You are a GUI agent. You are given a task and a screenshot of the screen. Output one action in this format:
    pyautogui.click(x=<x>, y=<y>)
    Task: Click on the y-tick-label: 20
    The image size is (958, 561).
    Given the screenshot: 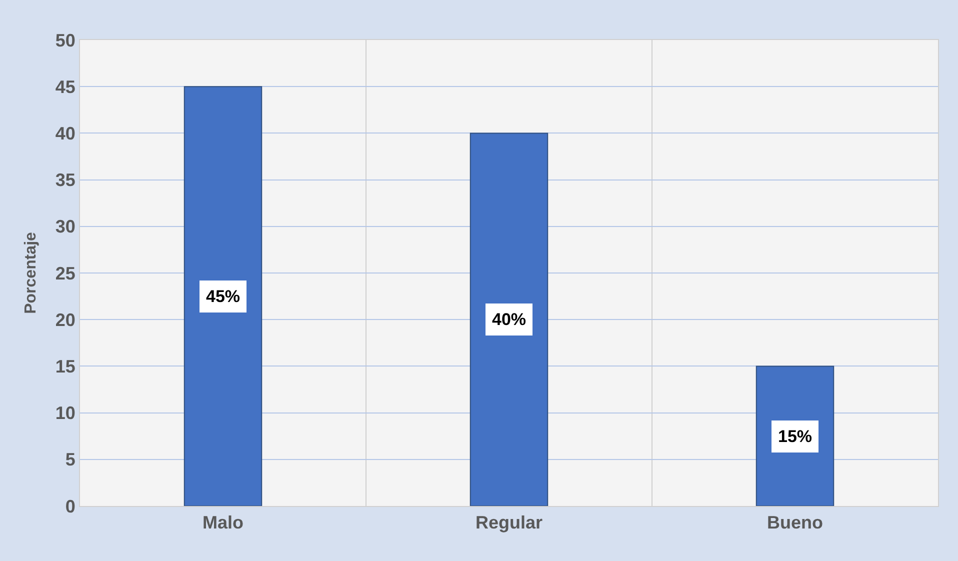 What is the action you would take?
    pyautogui.click(x=65, y=320)
    